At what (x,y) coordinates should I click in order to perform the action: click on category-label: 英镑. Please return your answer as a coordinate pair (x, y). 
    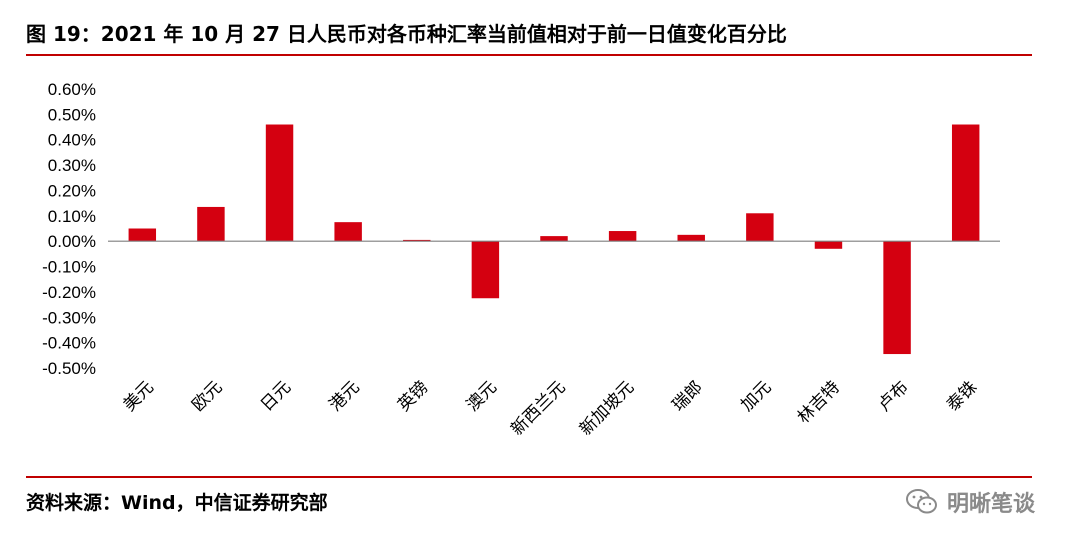
    Looking at the image, I should click on (413, 396).